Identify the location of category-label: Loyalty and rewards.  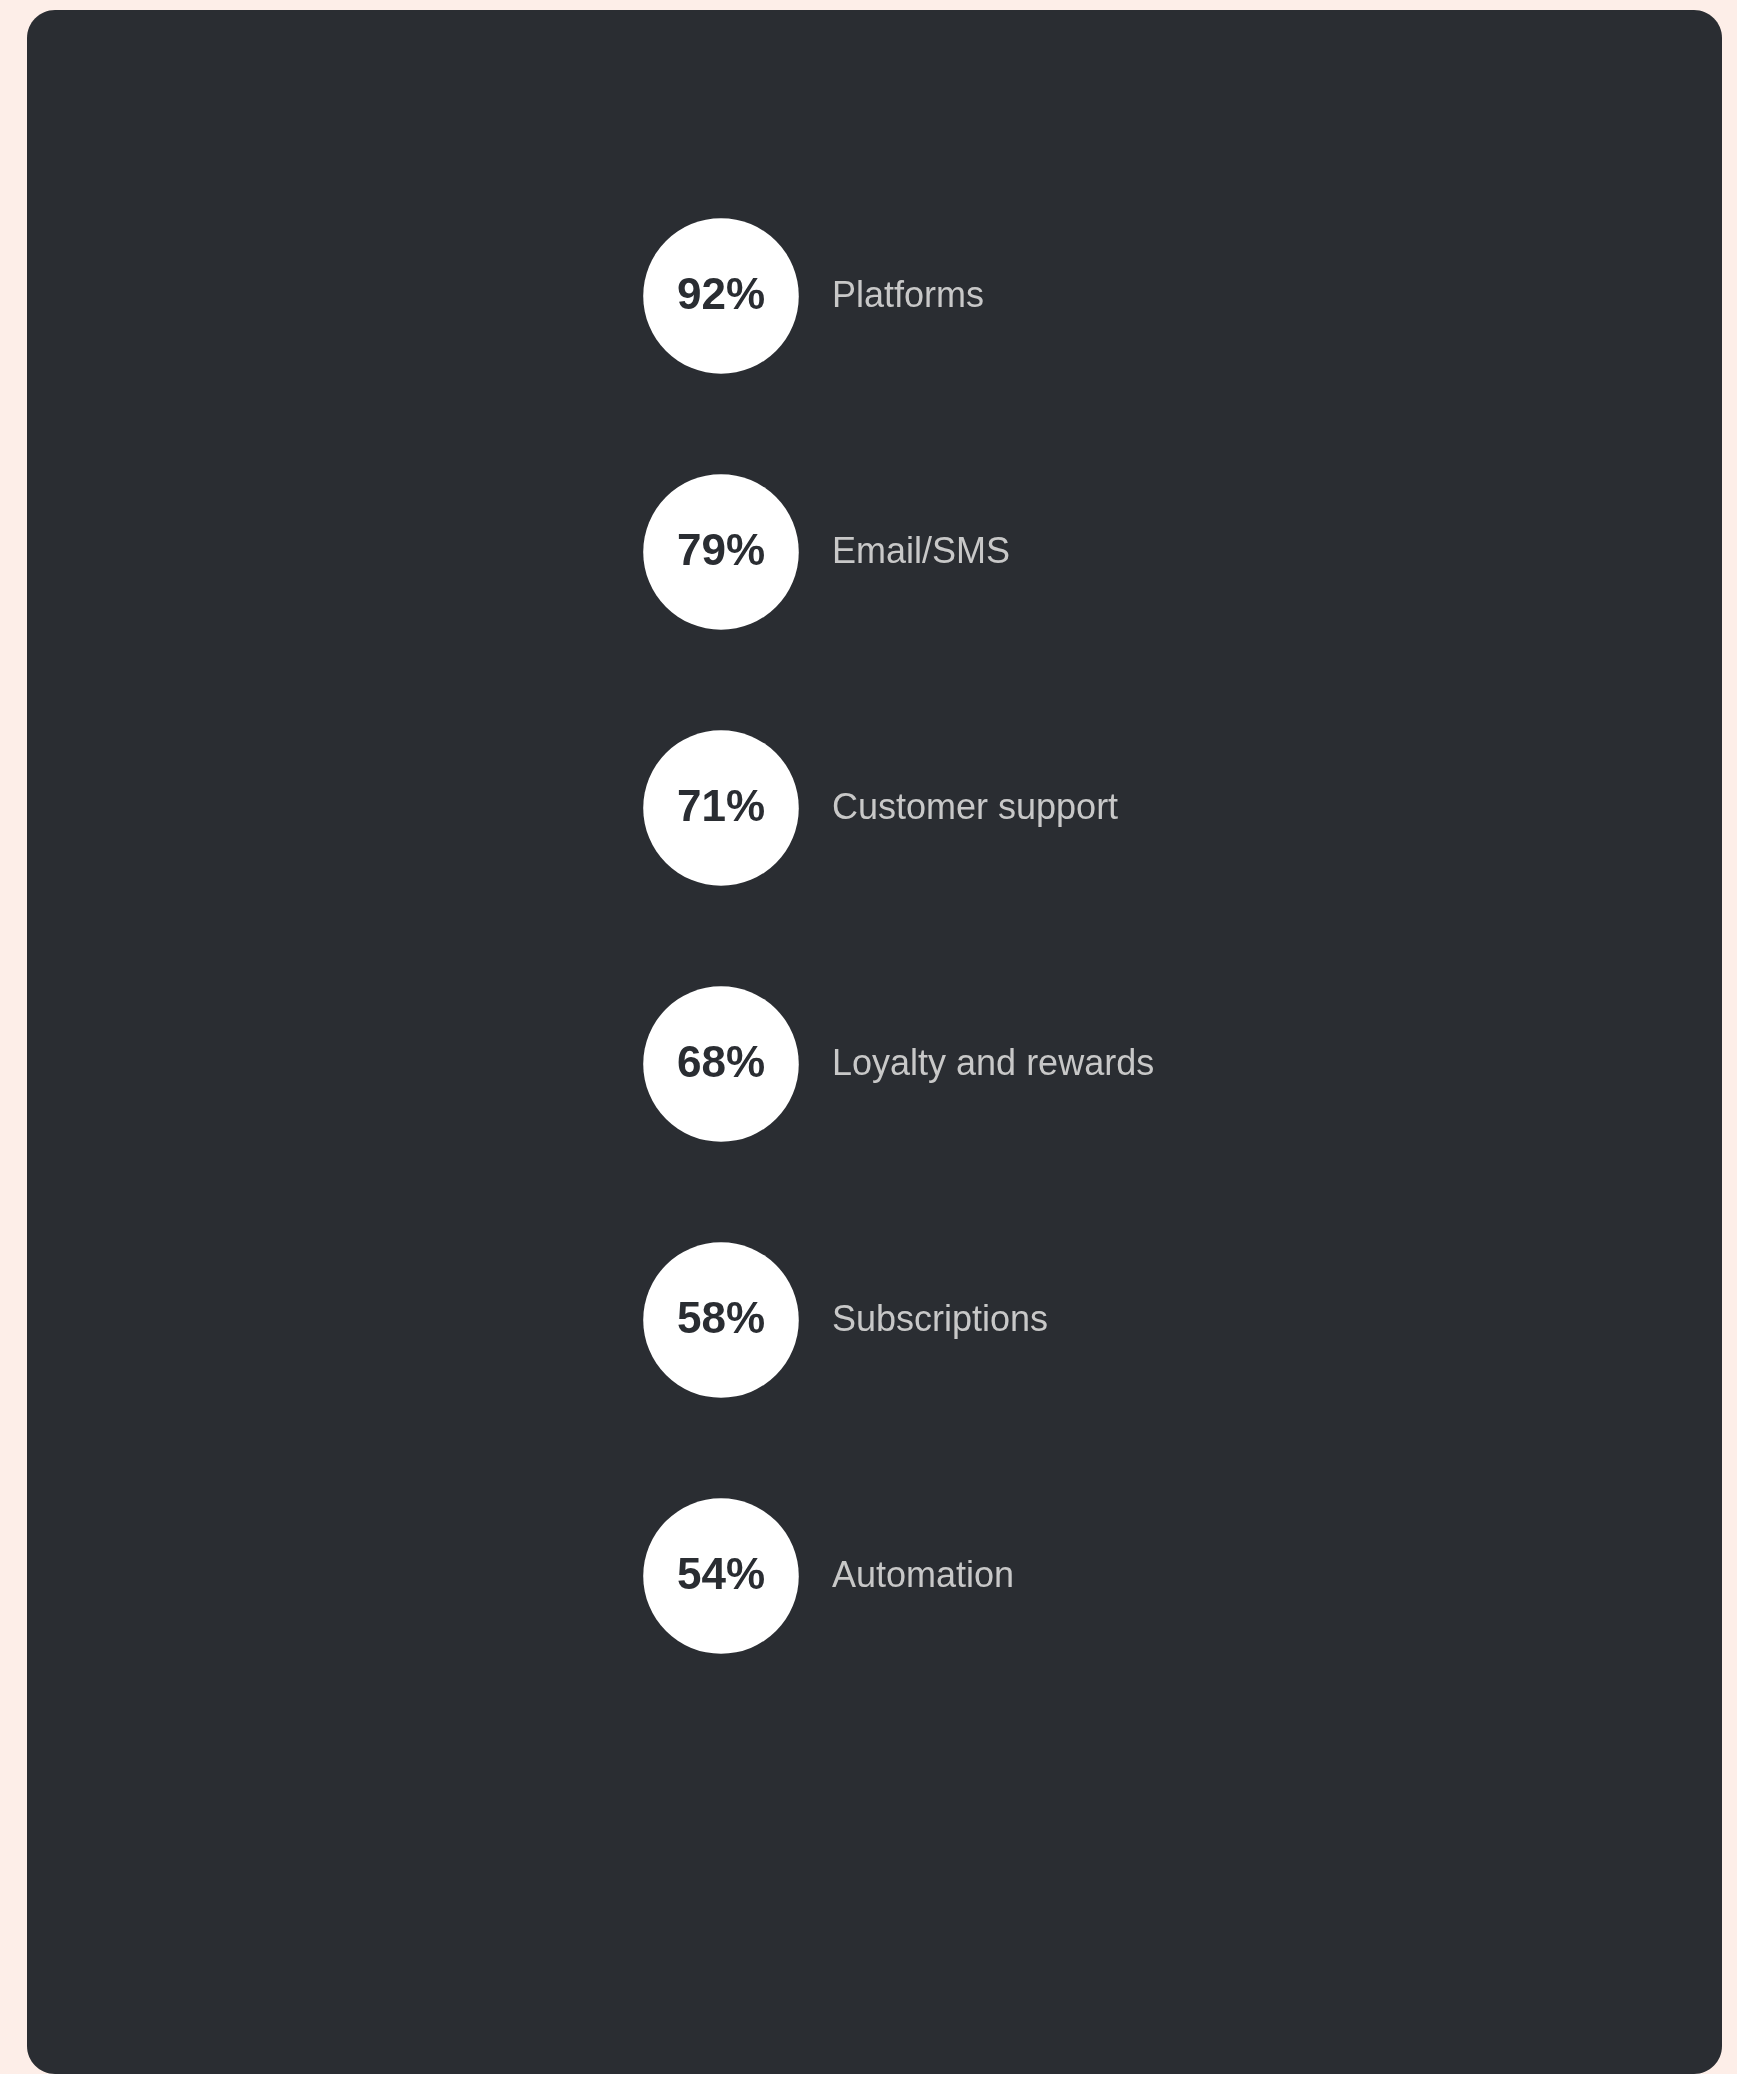
(993, 1063).